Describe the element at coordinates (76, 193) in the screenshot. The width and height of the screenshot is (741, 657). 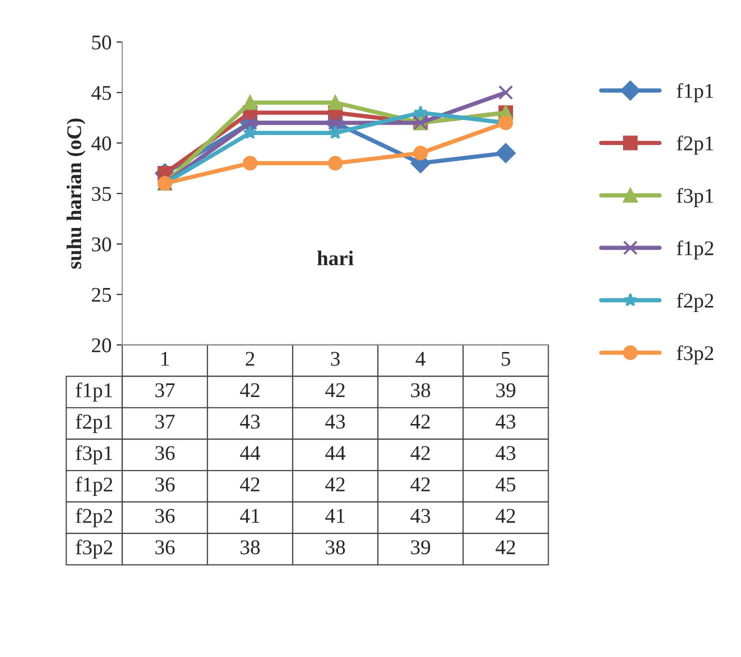
I see `y-axis-title: suhu harian (oC)` at that location.